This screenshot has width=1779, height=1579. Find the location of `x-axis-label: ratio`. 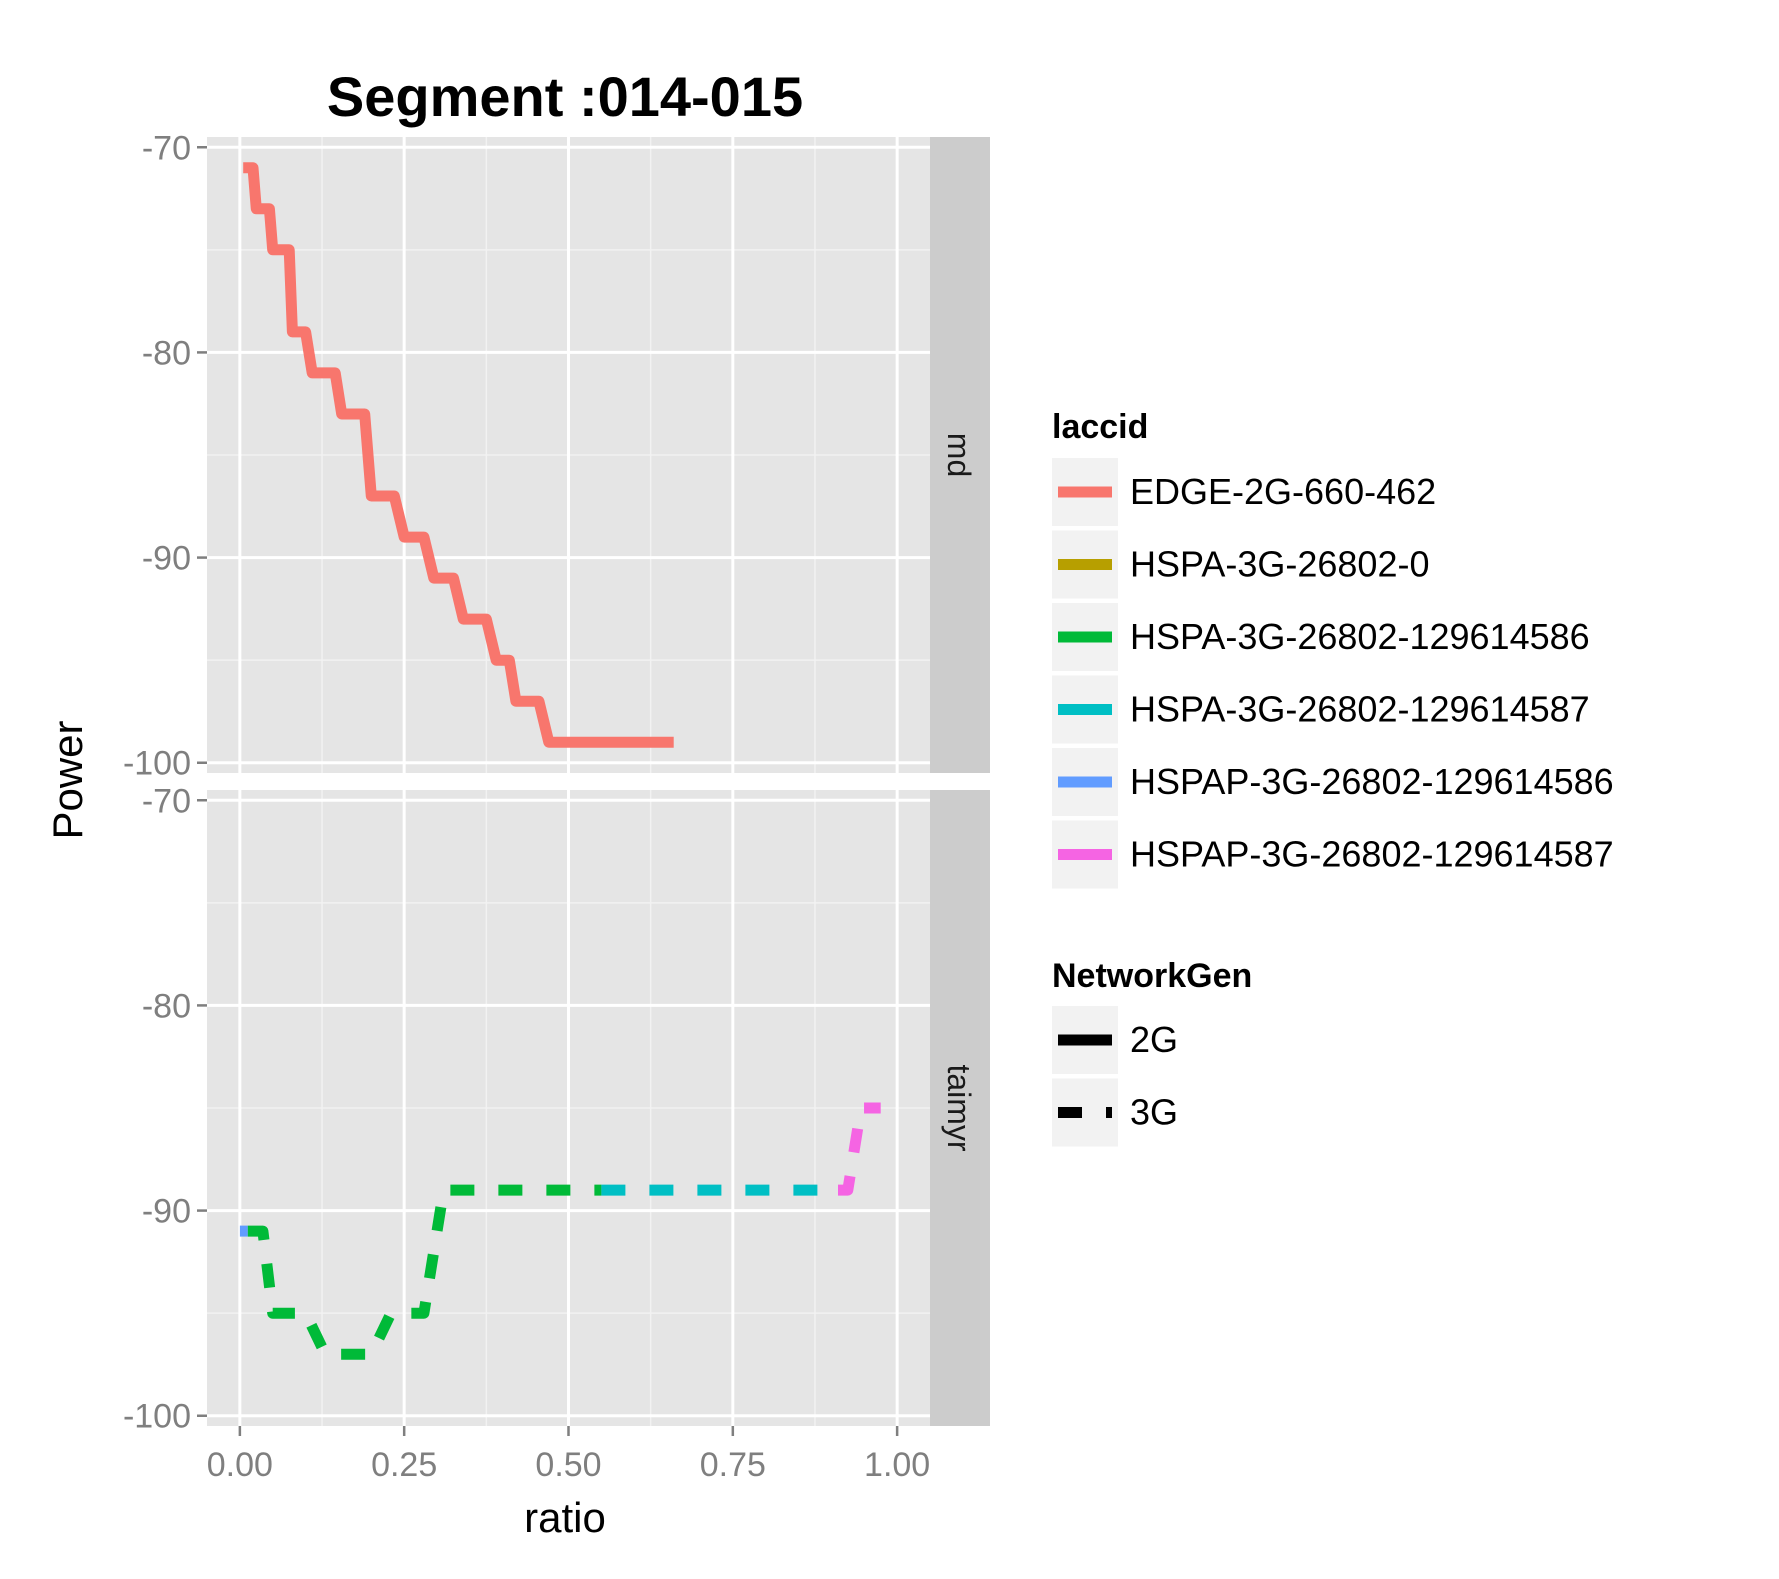

x-axis-label: ratio is located at coordinates (565, 1517).